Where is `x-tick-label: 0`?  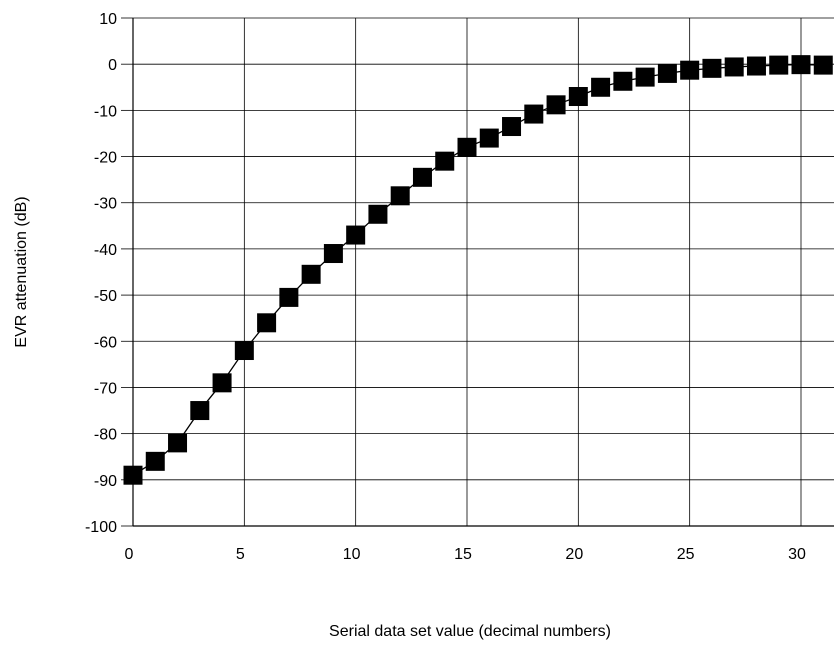
x-tick-label: 0 is located at coordinates (129, 554).